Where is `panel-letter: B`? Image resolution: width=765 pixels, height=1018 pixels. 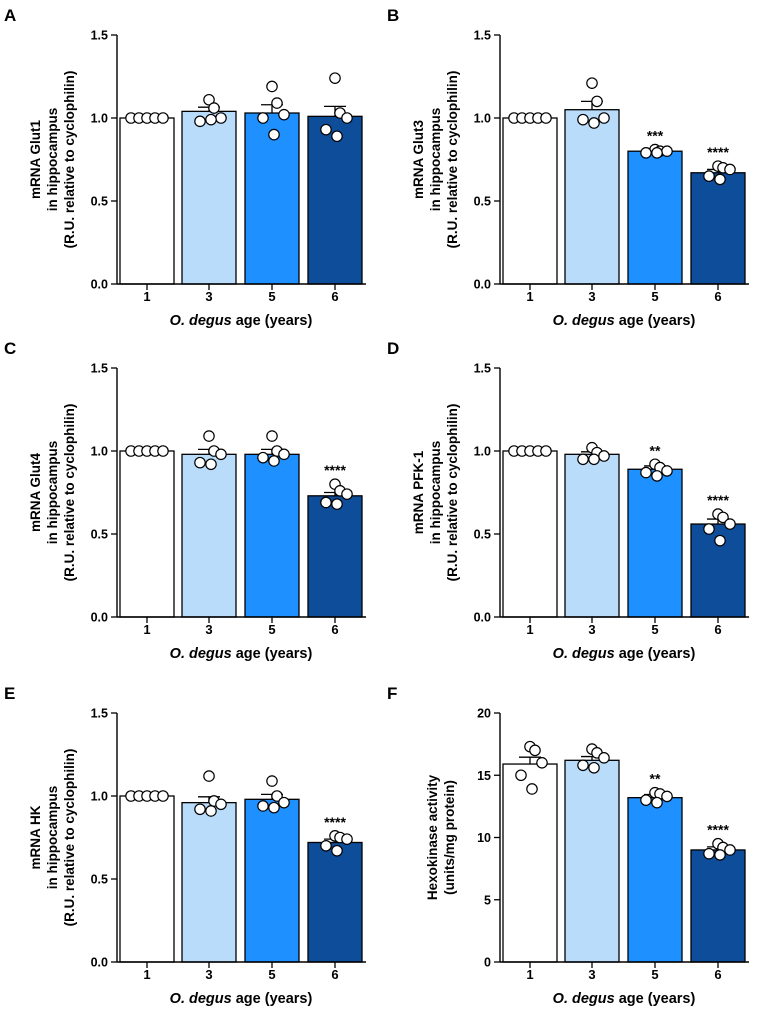 panel-letter: B is located at coordinates (393, 15).